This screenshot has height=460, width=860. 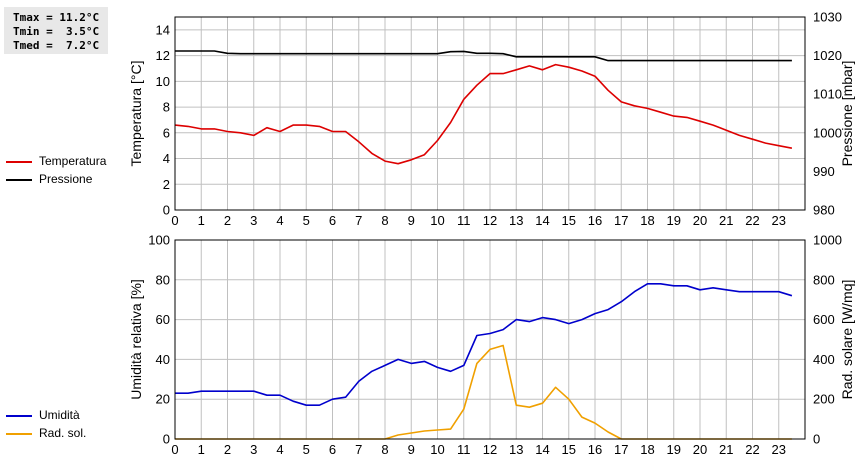 What do you see at coordinates (19, 162) in the screenshot?
I see `legend-swatch-temperatura` at bounding box center [19, 162].